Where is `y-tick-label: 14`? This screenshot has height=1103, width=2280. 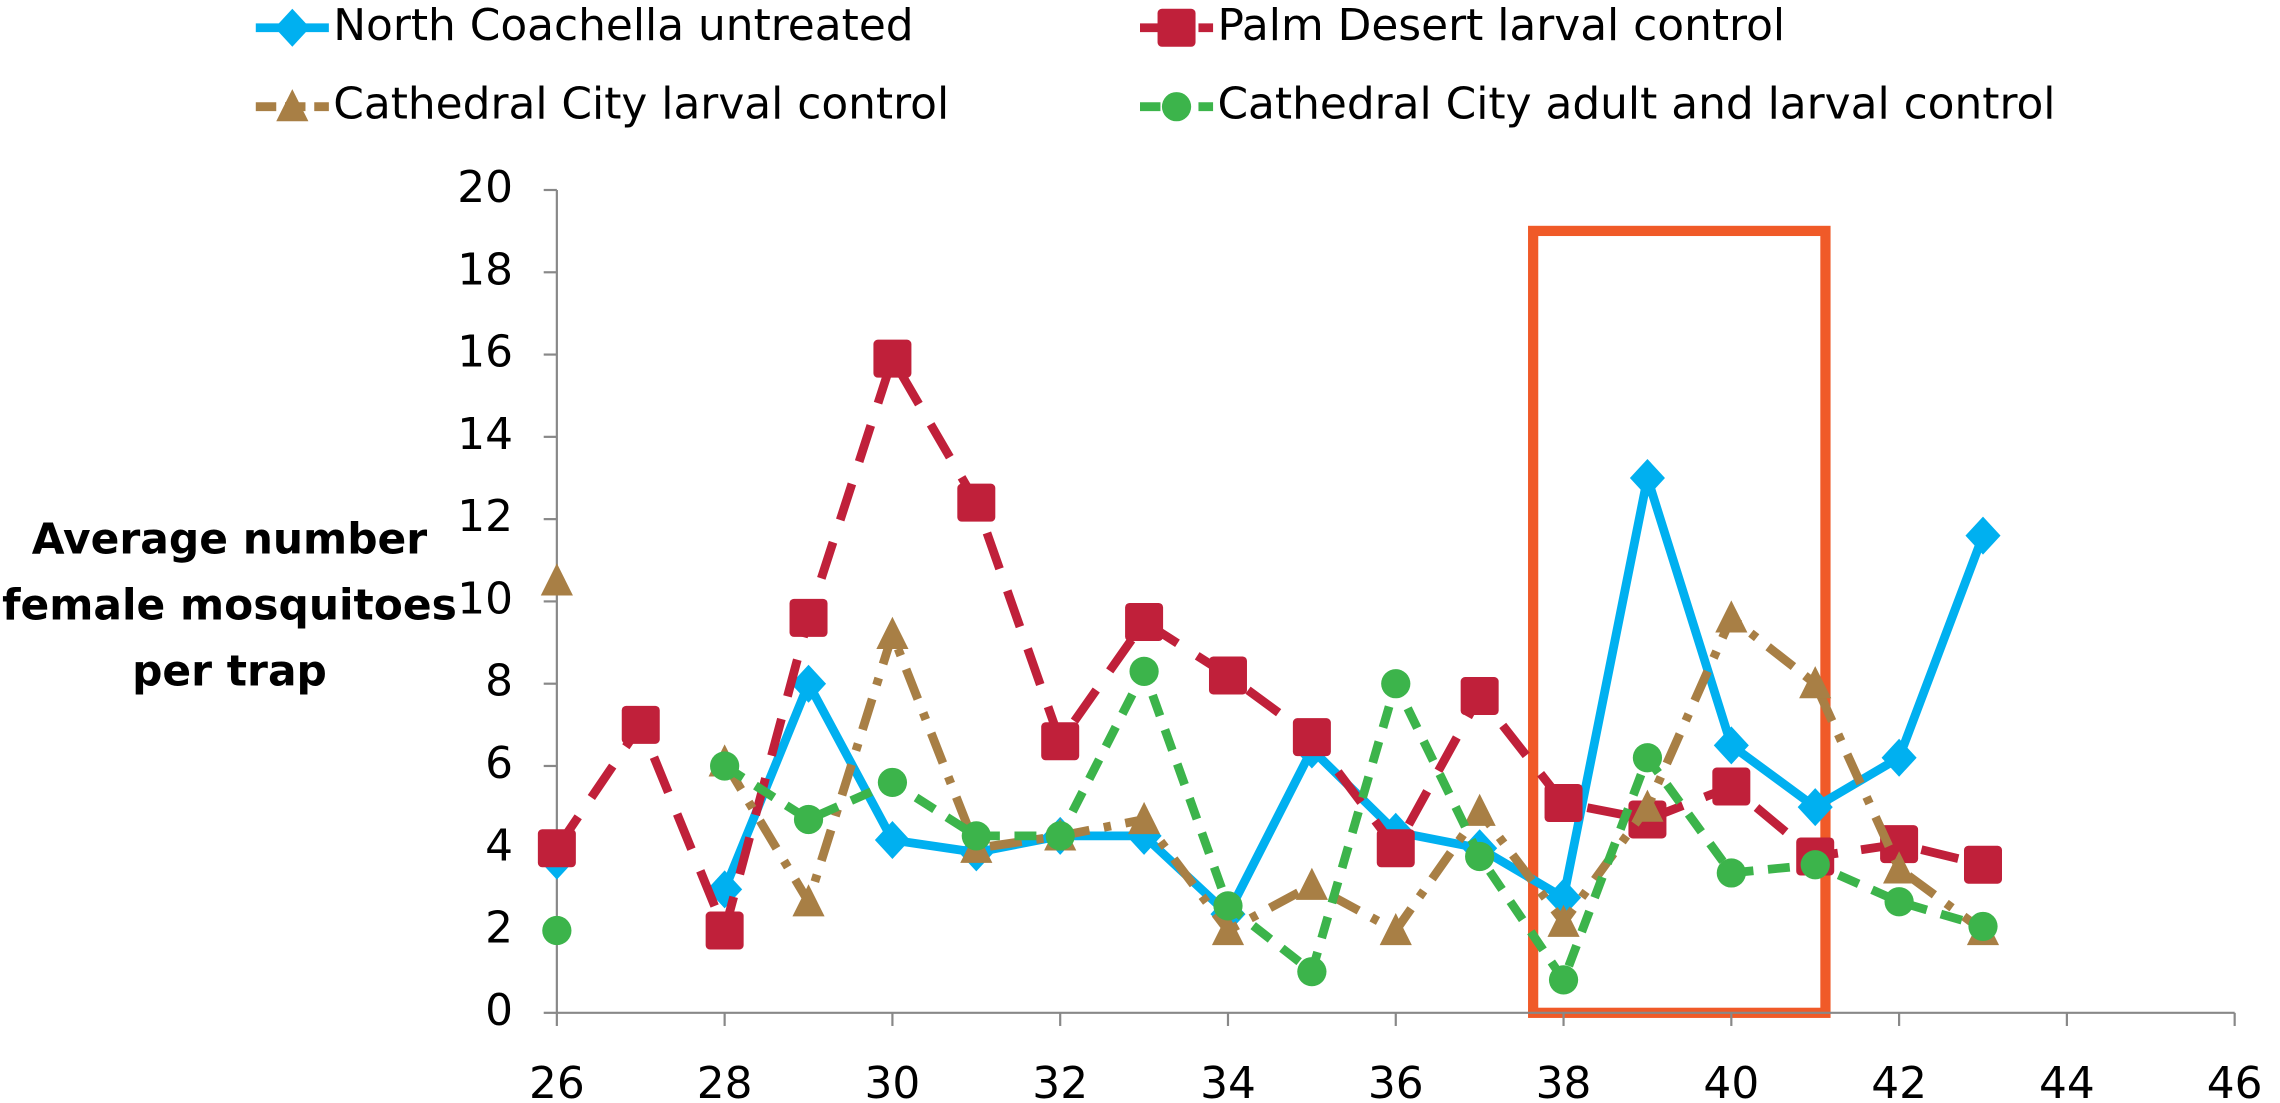 y-tick-label: 14 is located at coordinates (485, 434).